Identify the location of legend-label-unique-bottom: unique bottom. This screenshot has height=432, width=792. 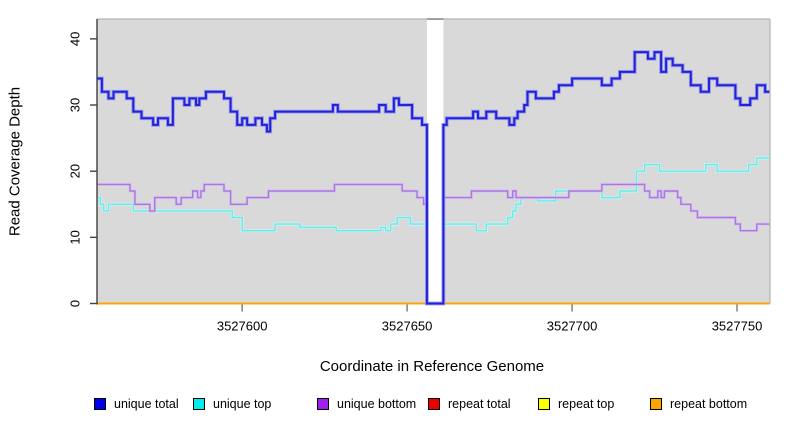
(377, 404).